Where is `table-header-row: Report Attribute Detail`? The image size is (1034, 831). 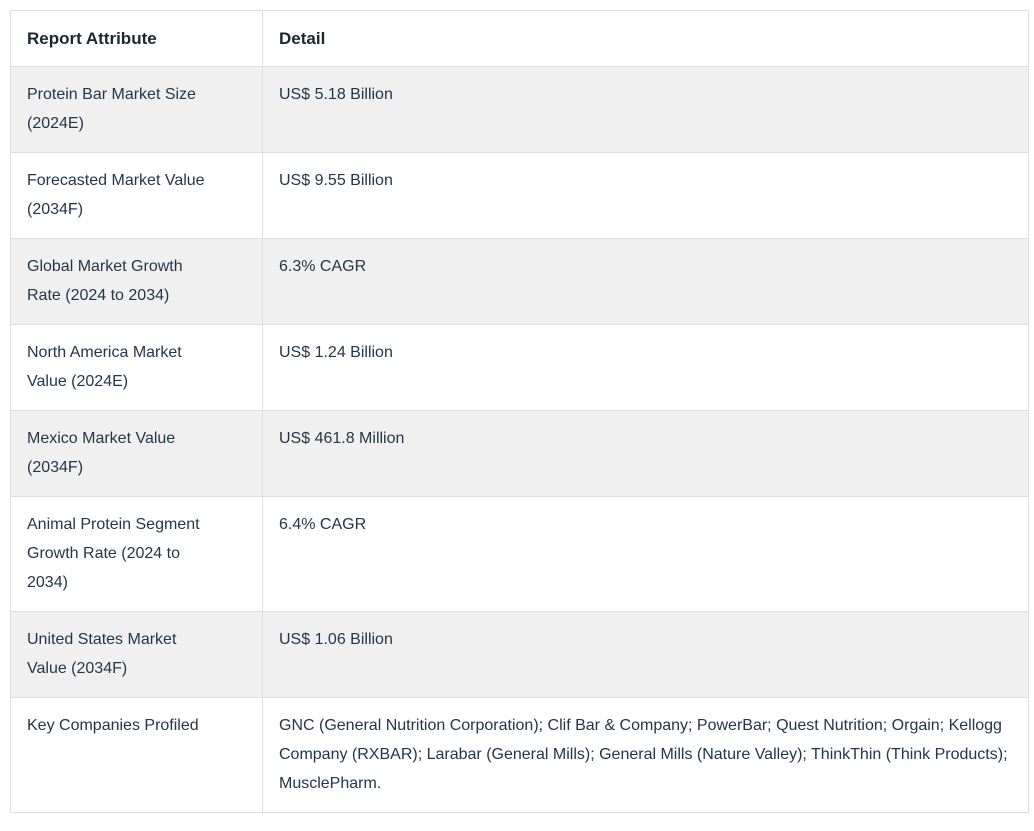
table-header-row: Report Attribute Detail is located at coordinates (519, 38).